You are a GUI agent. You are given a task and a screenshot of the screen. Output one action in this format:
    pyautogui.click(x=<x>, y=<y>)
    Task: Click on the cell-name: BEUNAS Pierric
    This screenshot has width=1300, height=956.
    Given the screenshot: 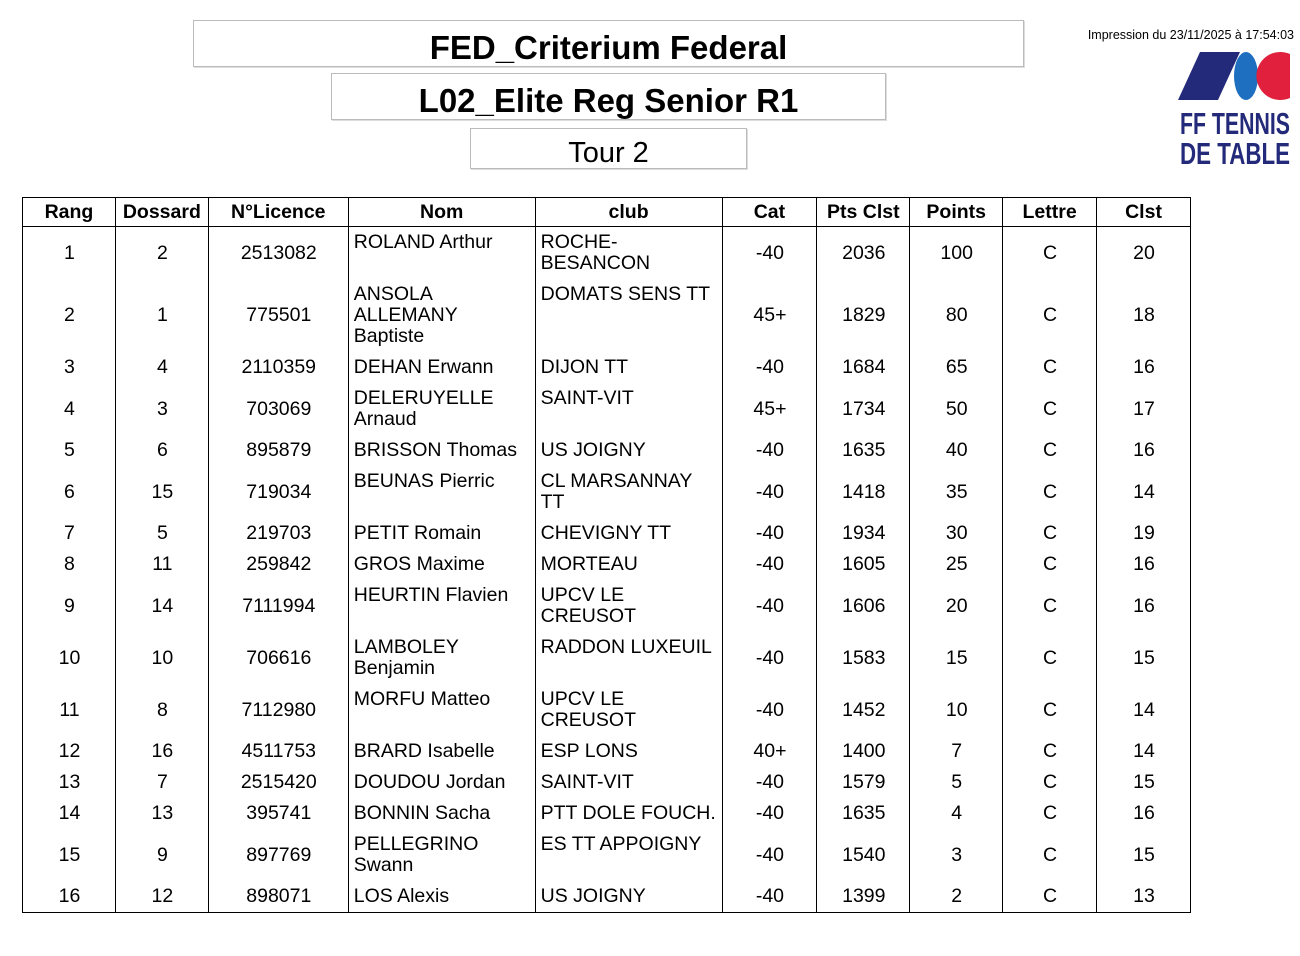 What is the action you would take?
    pyautogui.click(x=441, y=492)
    